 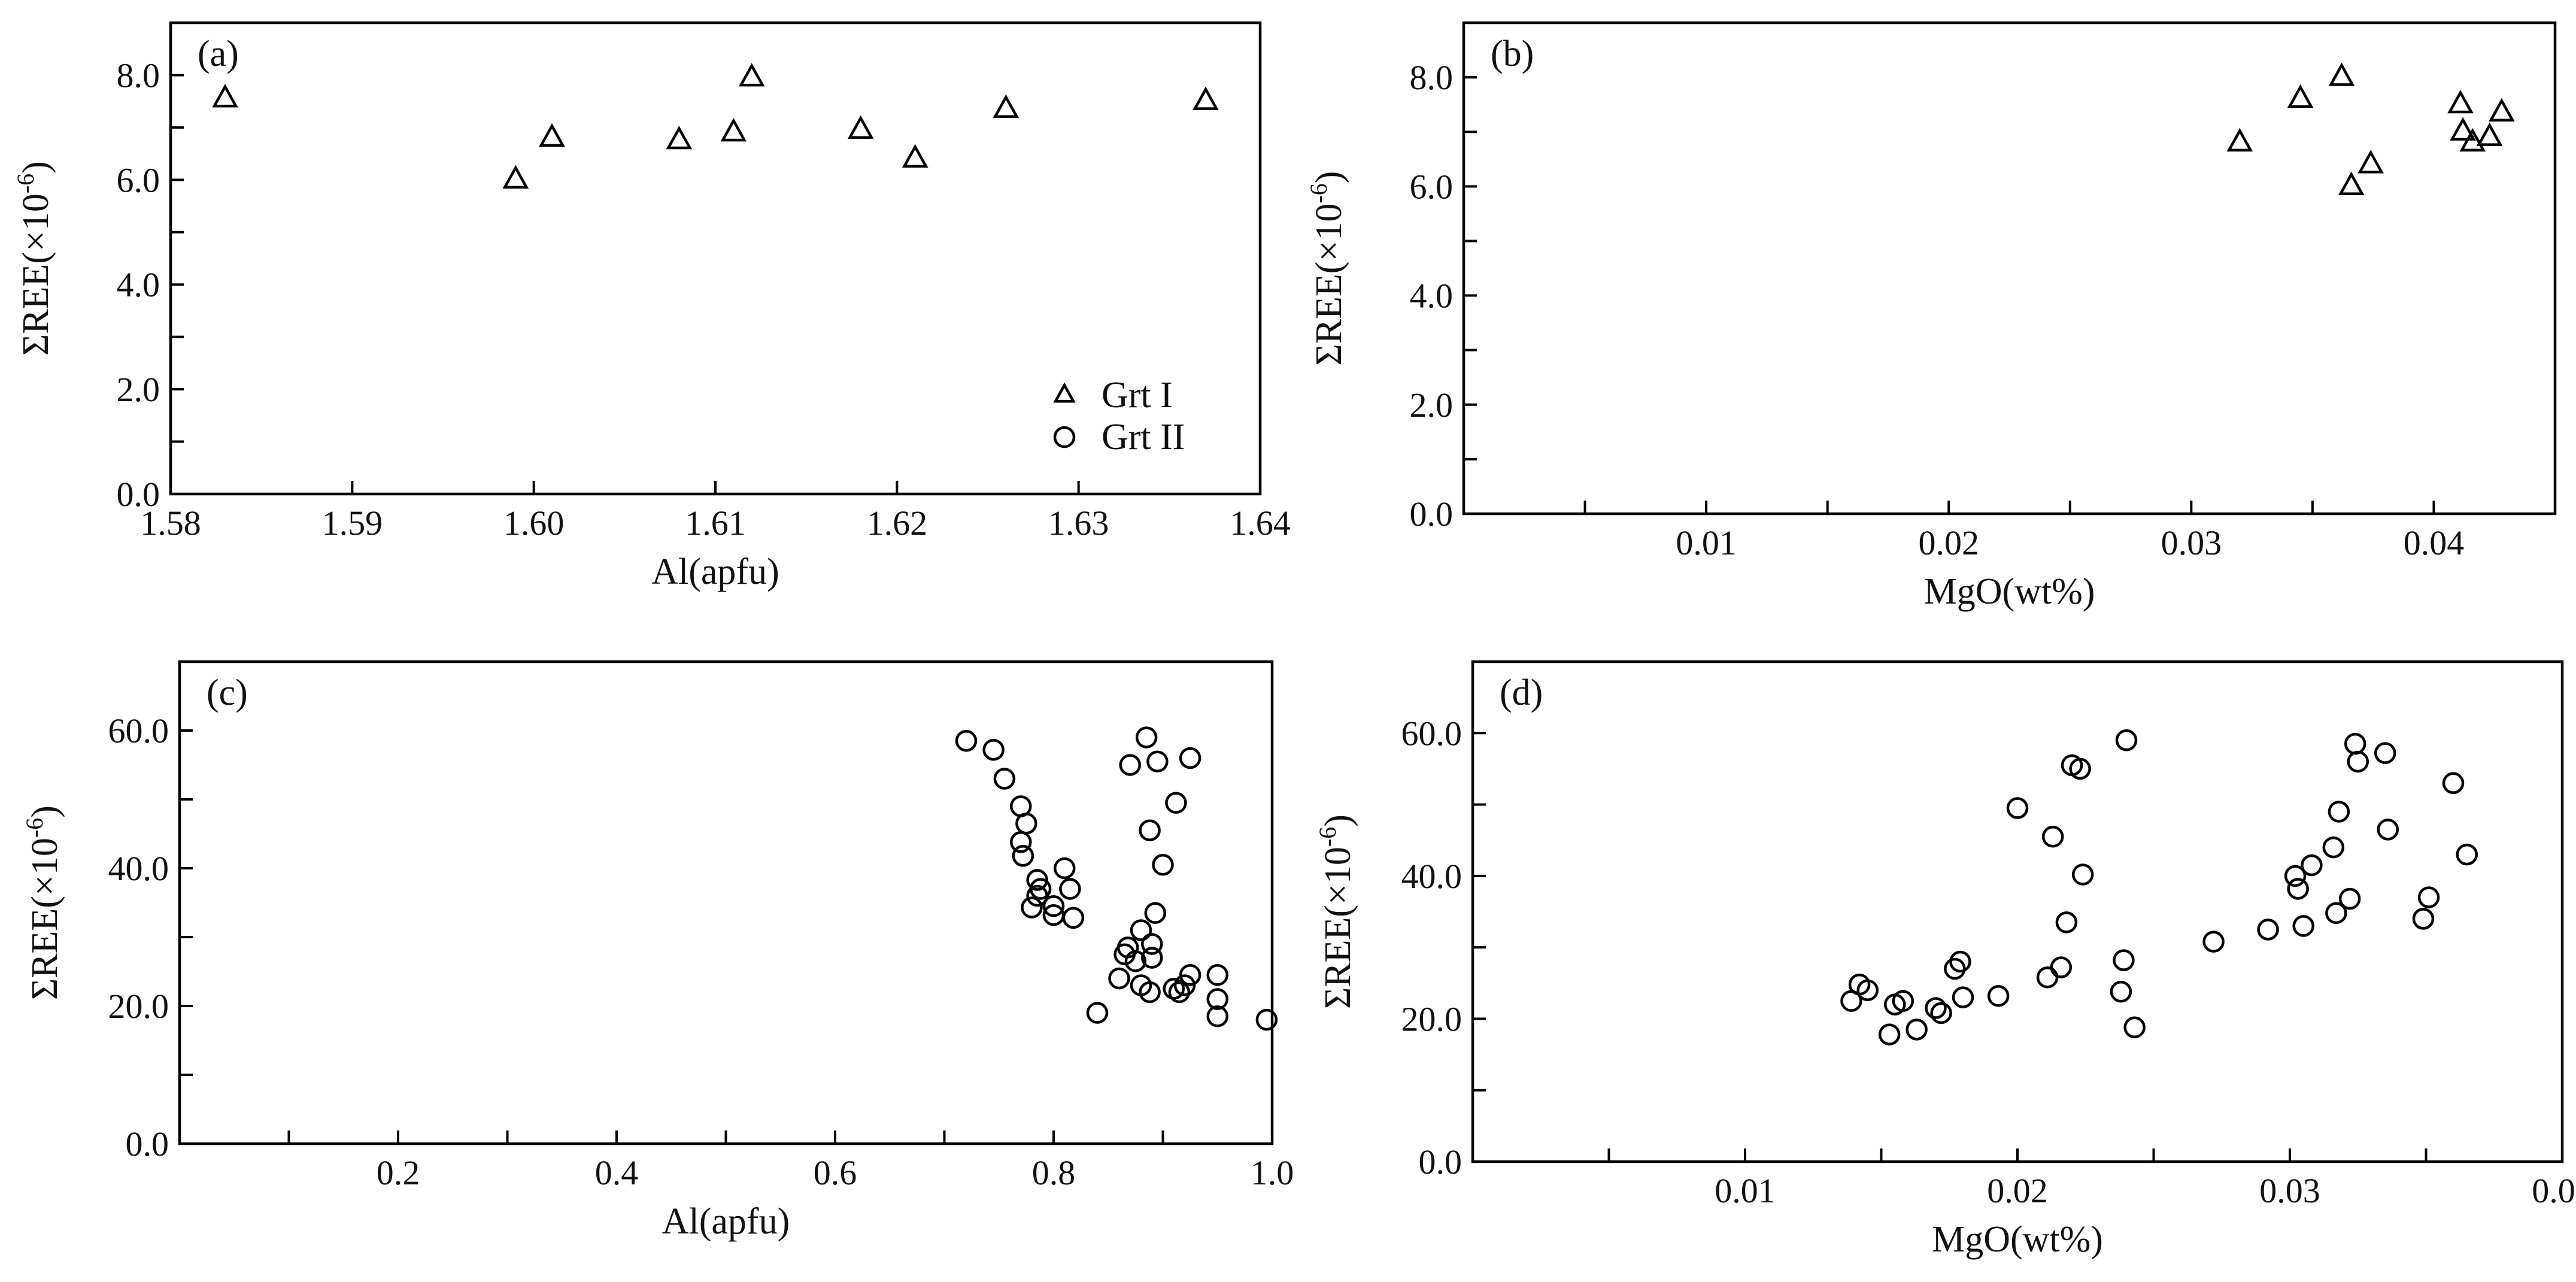 What do you see at coordinates (218, 54) in the screenshot?
I see `panel-label: (a)` at bounding box center [218, 54].